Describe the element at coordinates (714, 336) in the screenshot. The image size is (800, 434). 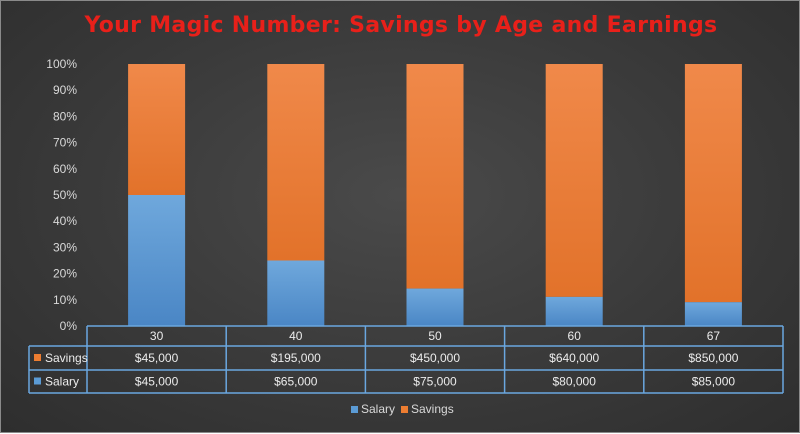
I see `x-category-label: 67` at that location.